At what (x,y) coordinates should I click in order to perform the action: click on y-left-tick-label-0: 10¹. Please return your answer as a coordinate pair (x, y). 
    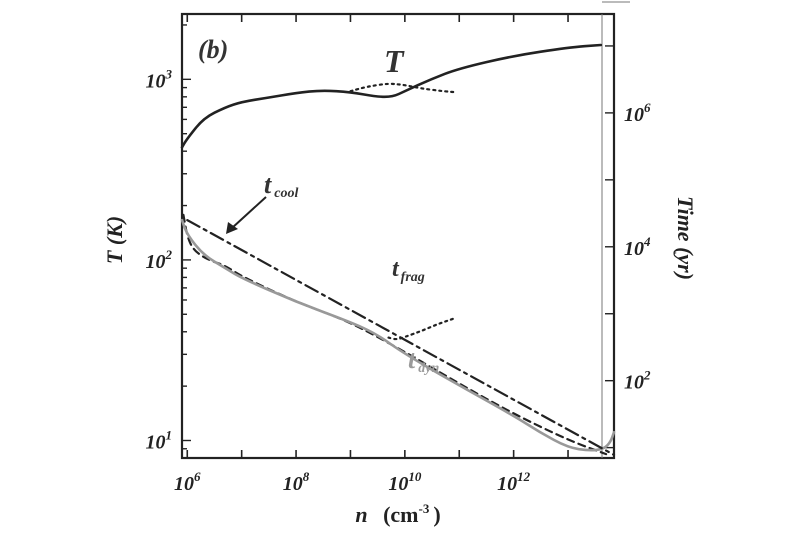
    Looking at the image, I should click on (159, 440).